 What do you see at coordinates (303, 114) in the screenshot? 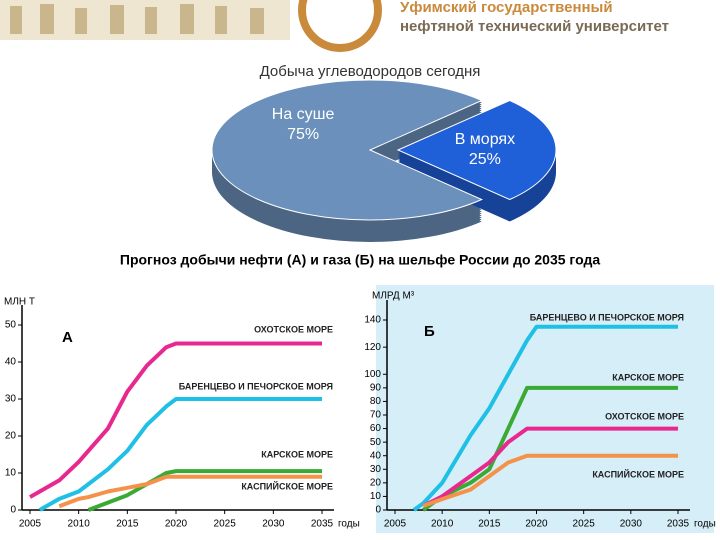
I see `pie-label: На суше` at bounding box center [303, 114].